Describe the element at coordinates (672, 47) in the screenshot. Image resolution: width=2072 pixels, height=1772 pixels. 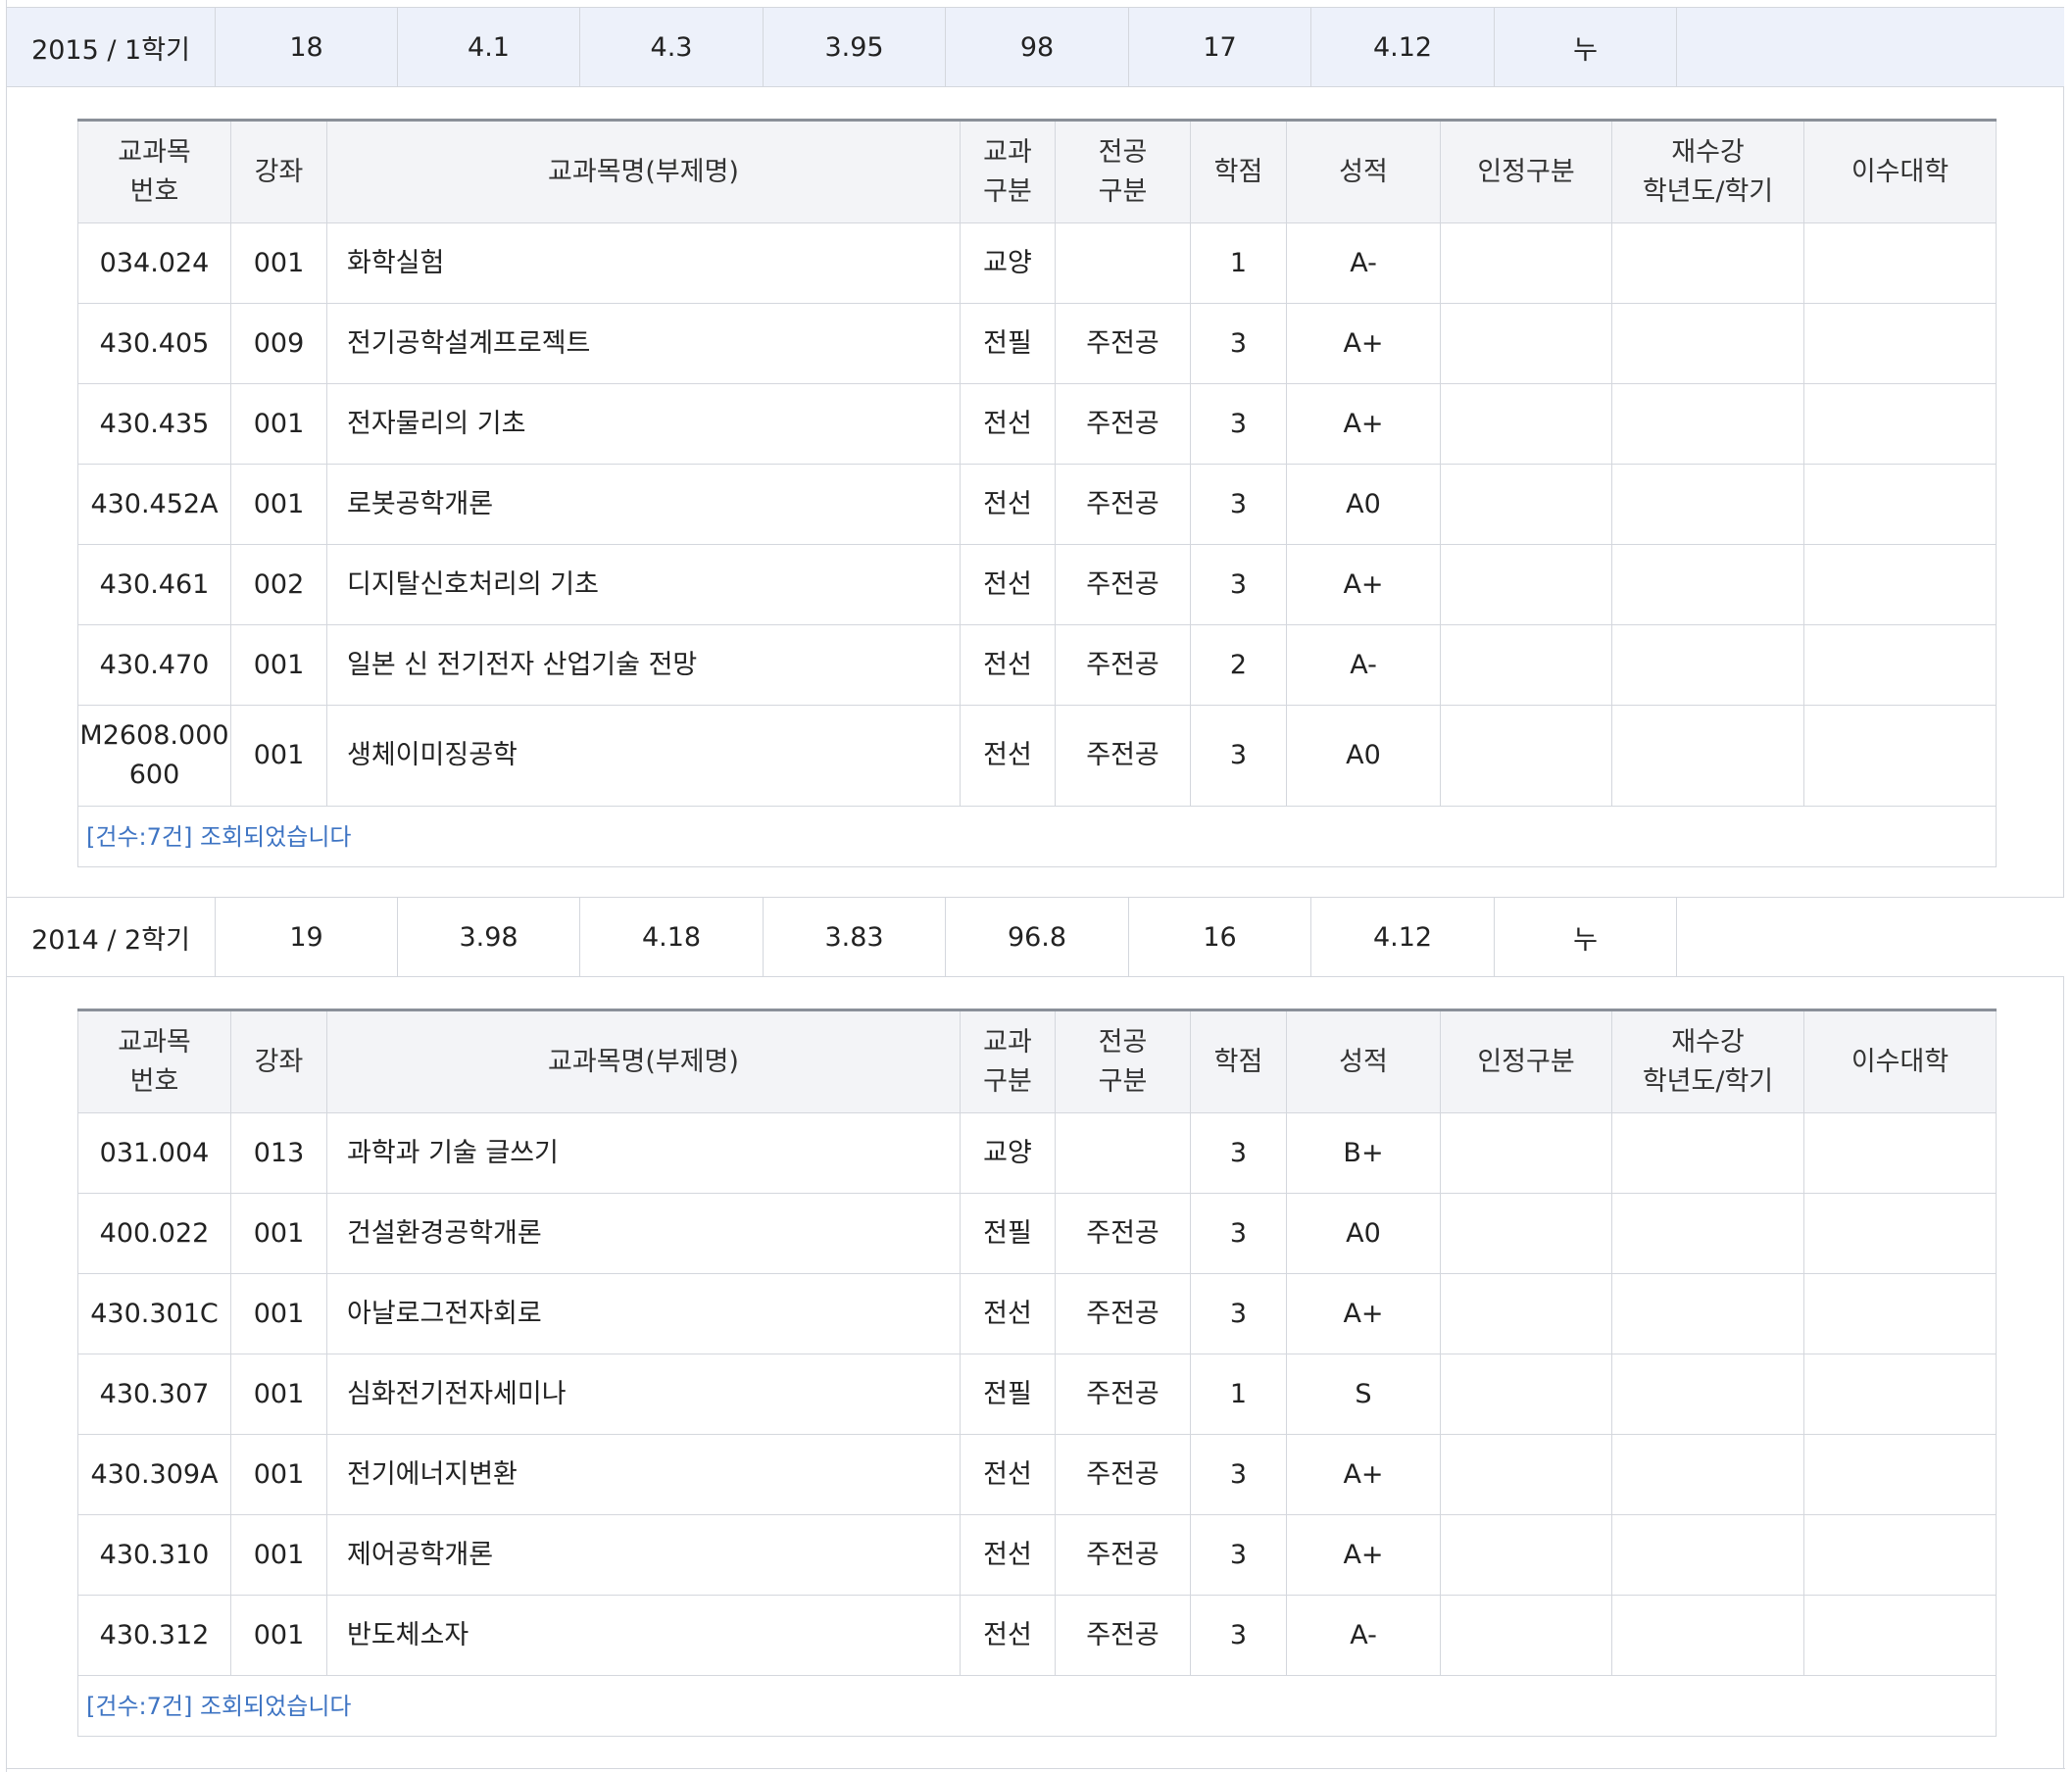
I see `summary-cell: 4.3` at that location.